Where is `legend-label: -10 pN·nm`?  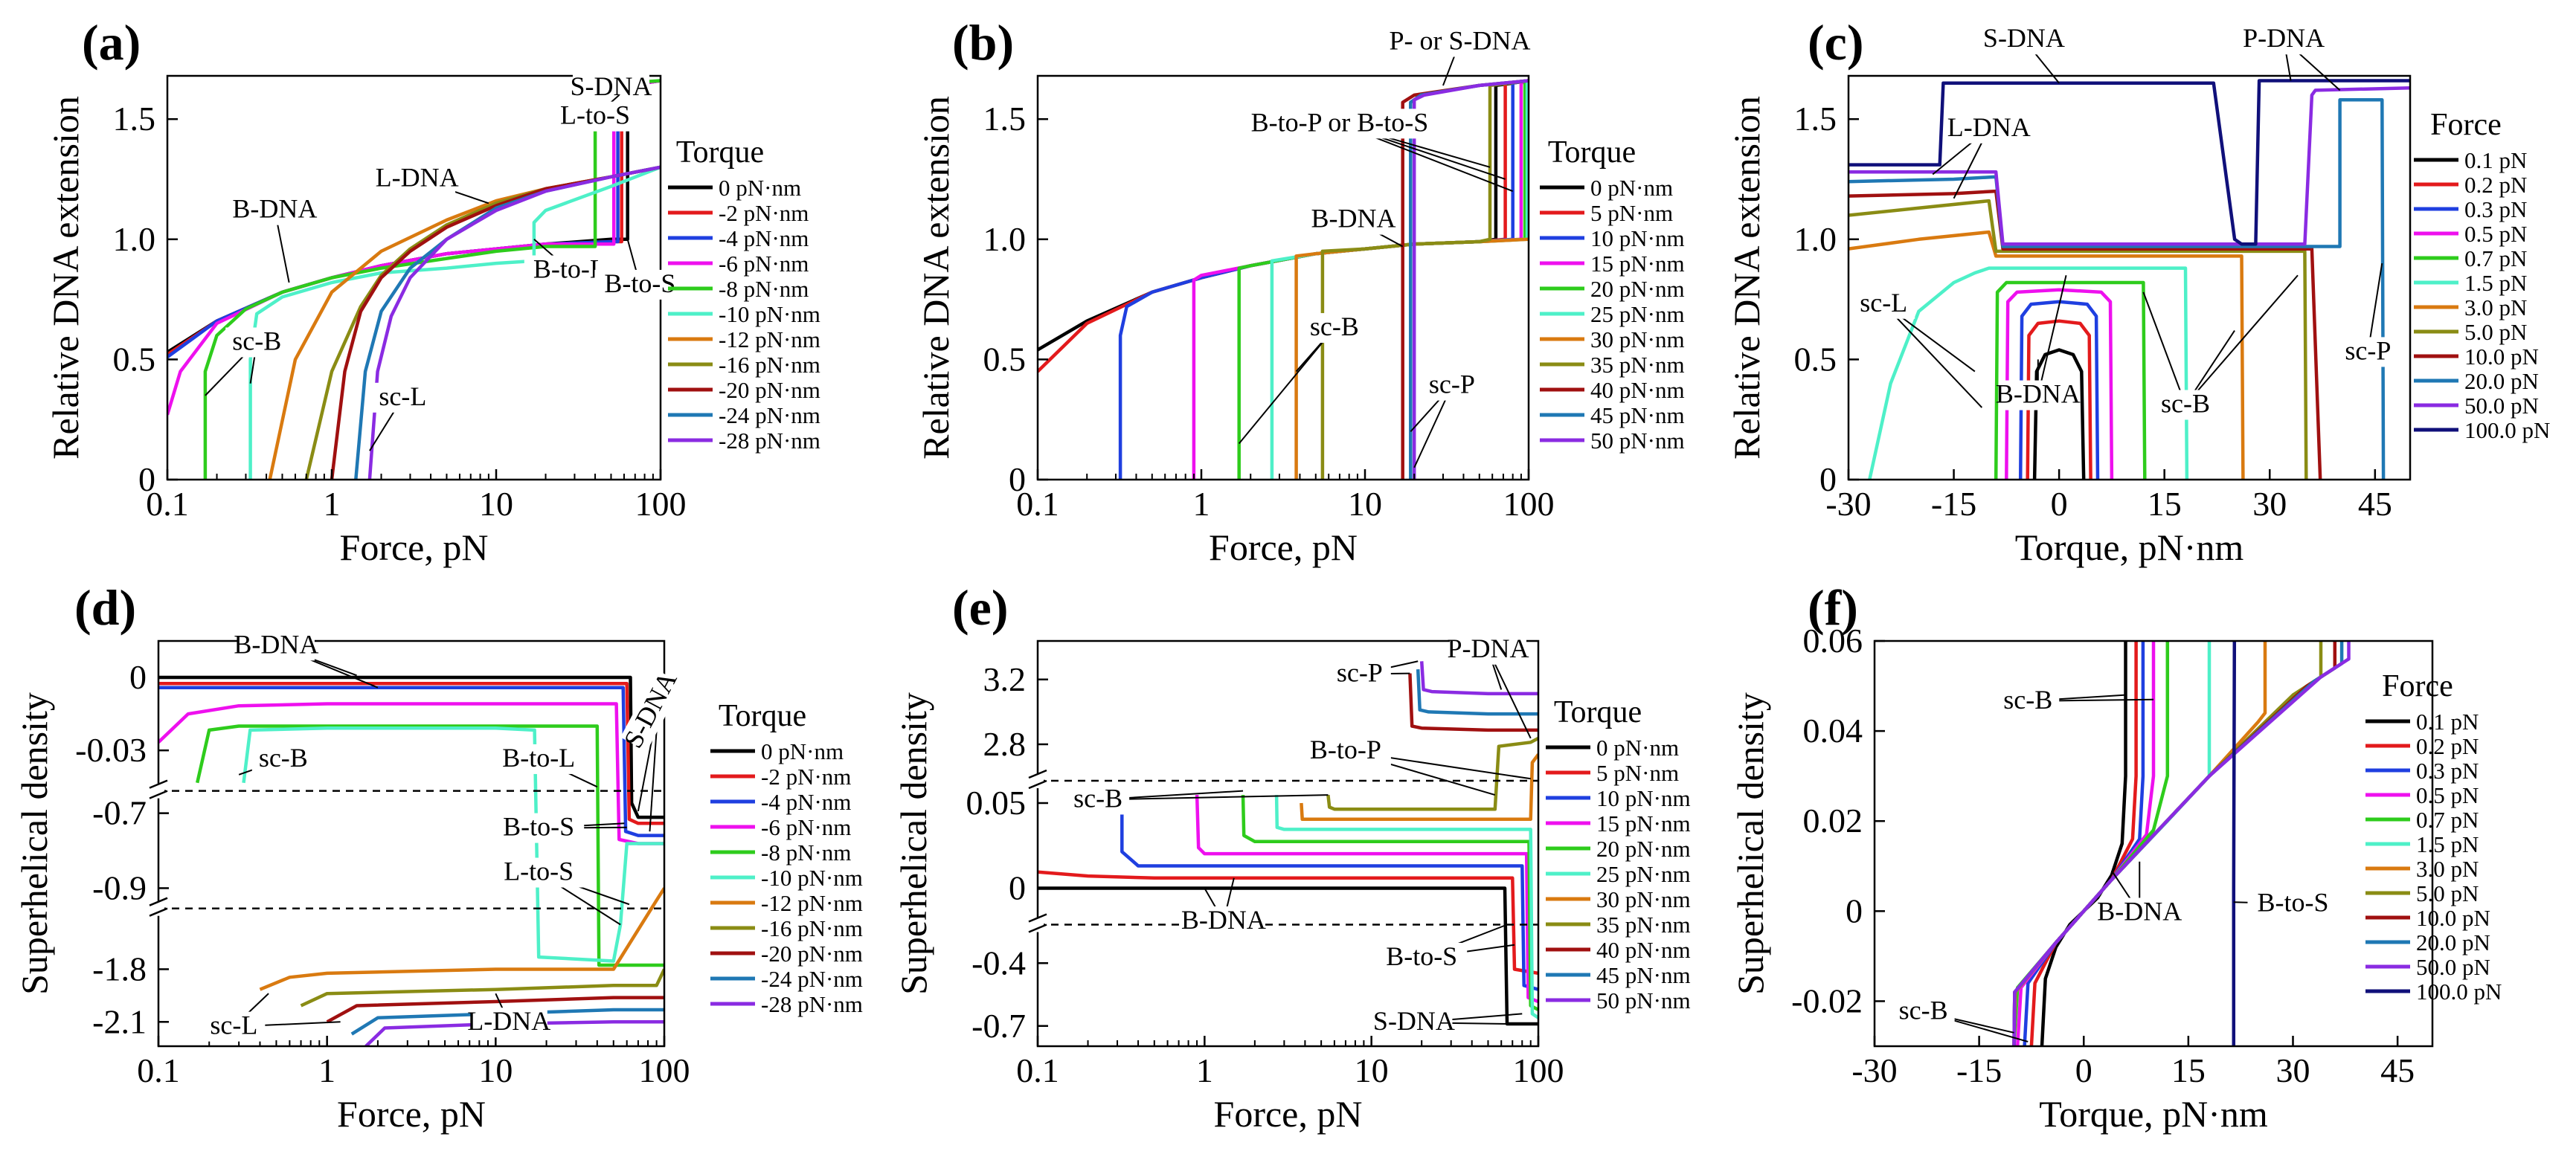 legend-label: -10 pN·nm is located at coordinates (769, 314).